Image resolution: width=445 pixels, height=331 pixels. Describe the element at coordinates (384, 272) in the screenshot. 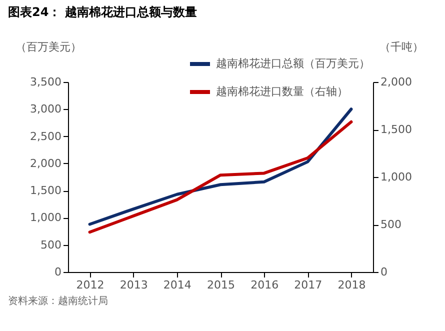

I see `y2-tick-label: 0` at that location.